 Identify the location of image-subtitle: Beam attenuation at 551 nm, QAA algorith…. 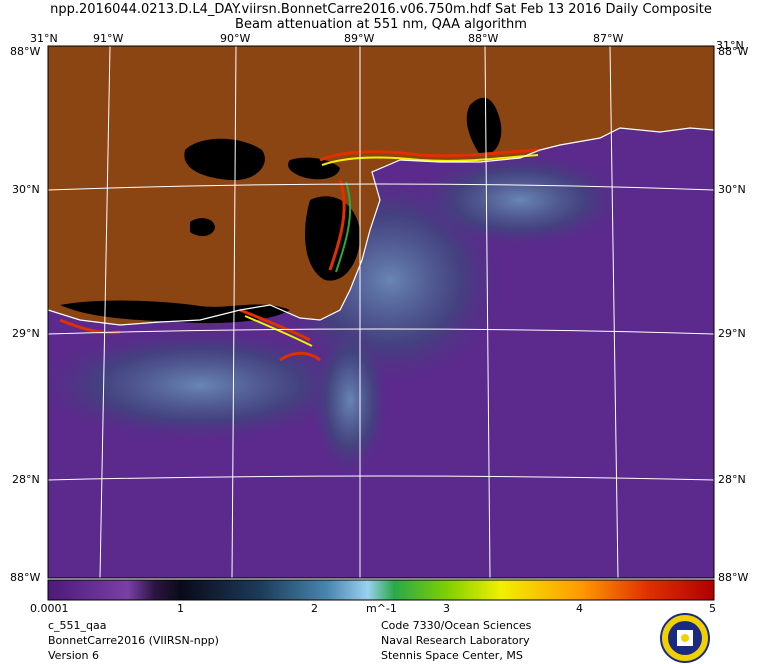
(381, 24).